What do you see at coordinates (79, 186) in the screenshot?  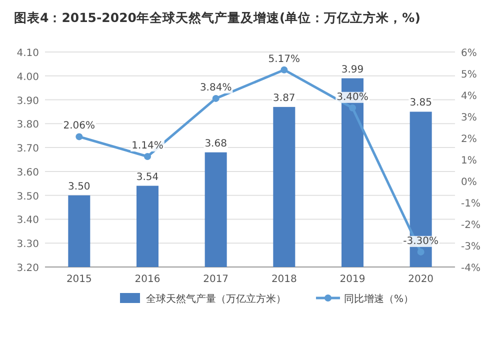 I see `data-label: 3.50` at bounding box center [79, 186].